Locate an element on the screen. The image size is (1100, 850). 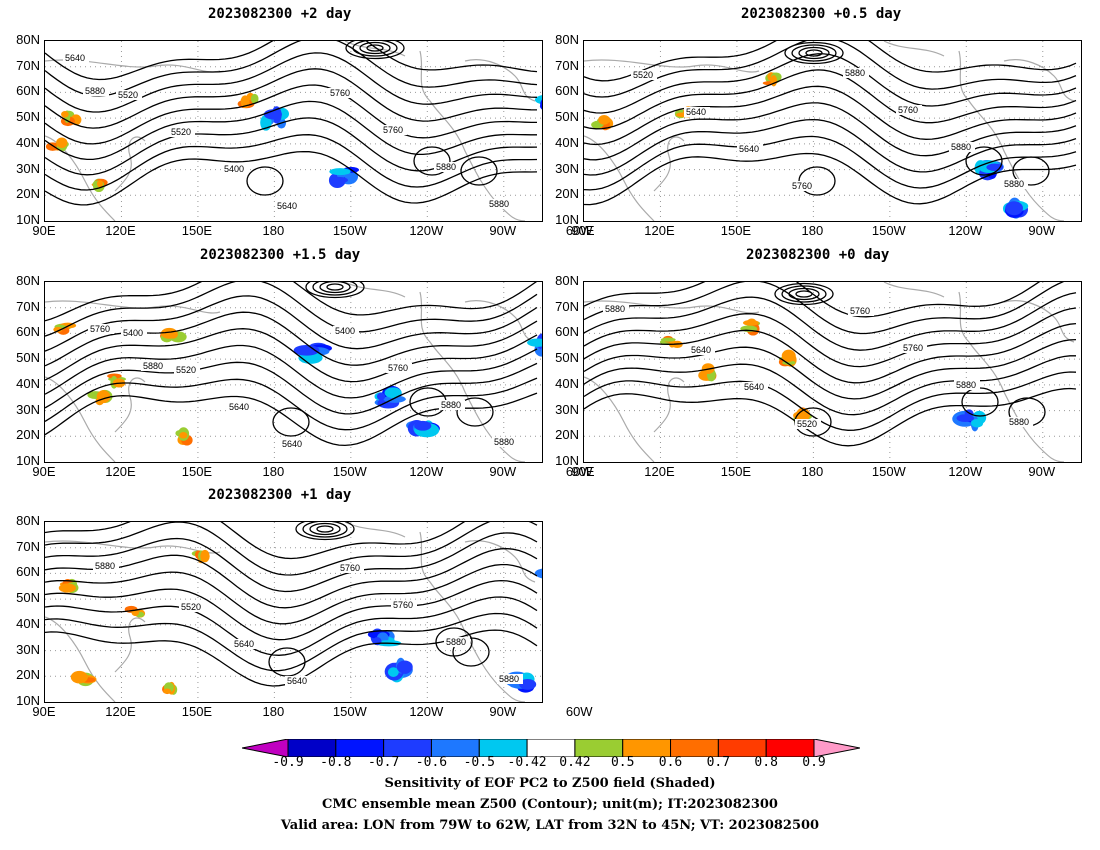
contour-label: 5880 is located at coordinates (615, 309).